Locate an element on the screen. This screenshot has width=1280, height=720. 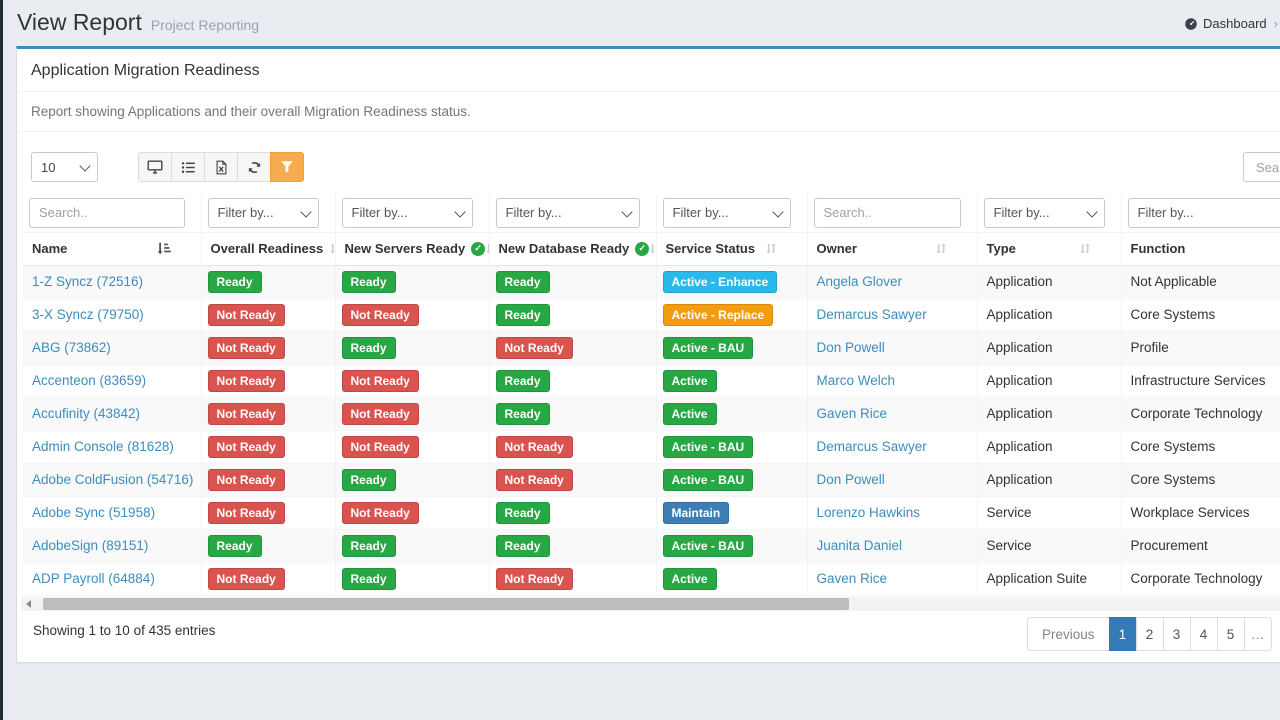
filter-search-owner is located at coordinates (887, 212).